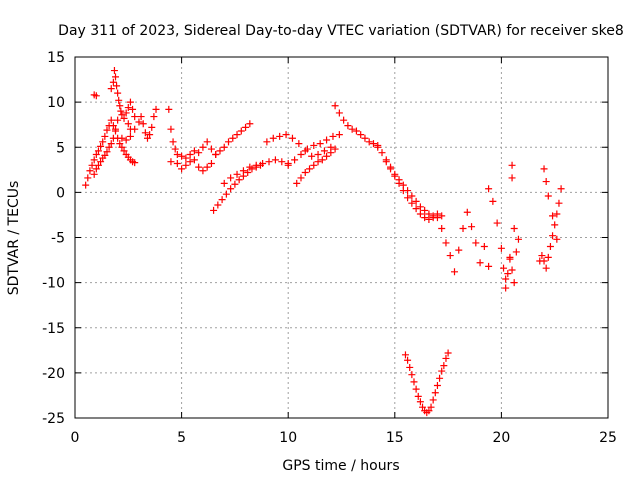 Image resolution: width=640 pixels, height=480 pixels. I want to click on series-top-12-14h, so click(356, 125).